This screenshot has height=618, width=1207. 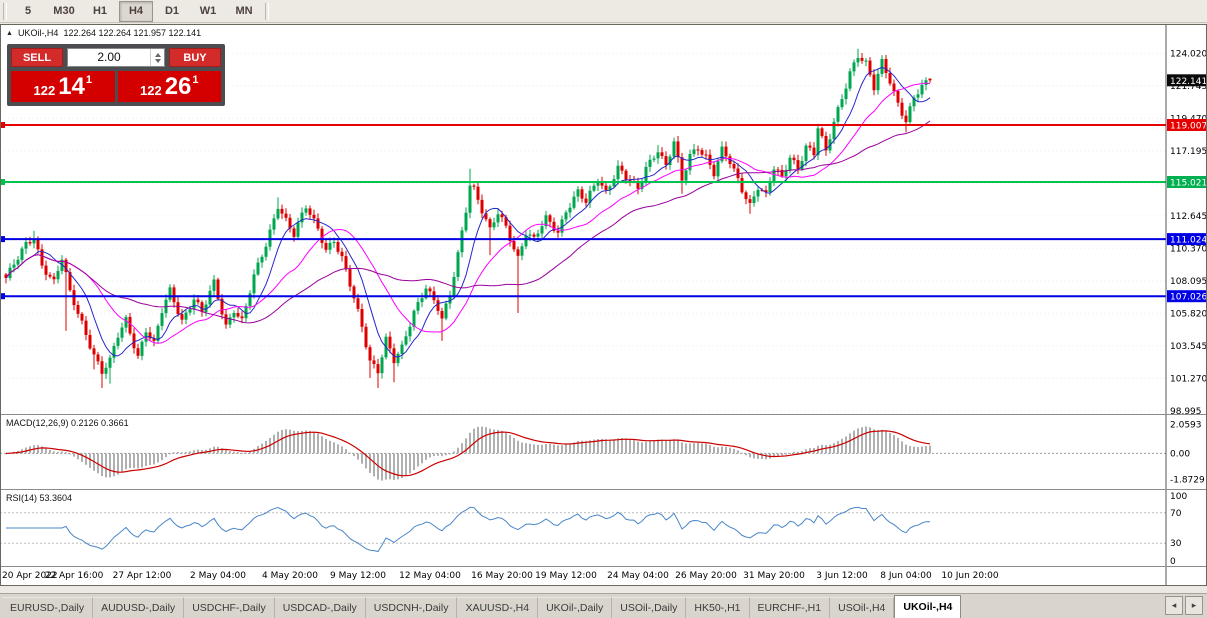 What do you see at coordinates (195, 79) in the screenshot?
I see `ask-pip: 1` at bounding box center [195, 79].